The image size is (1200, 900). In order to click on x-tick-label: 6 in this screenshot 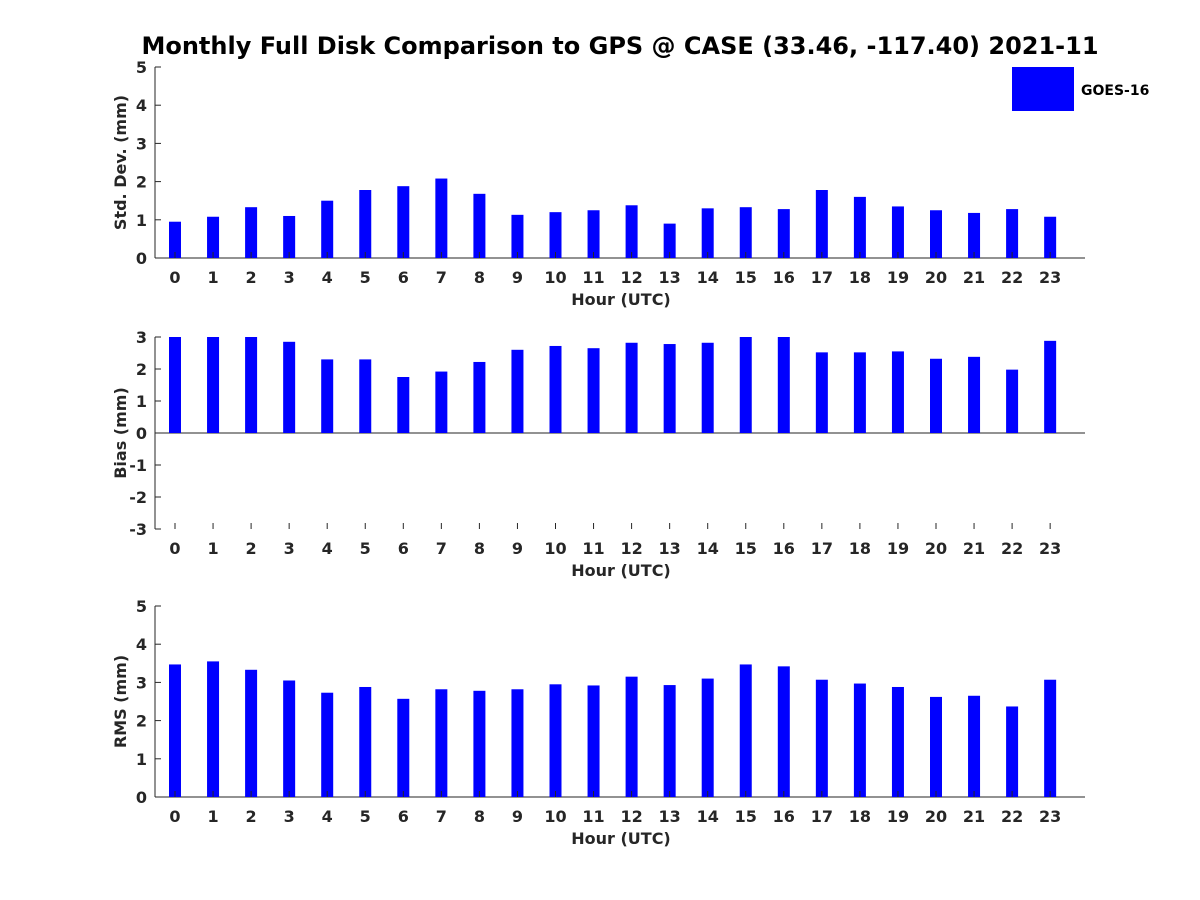, I will do `click(403, 277)`.